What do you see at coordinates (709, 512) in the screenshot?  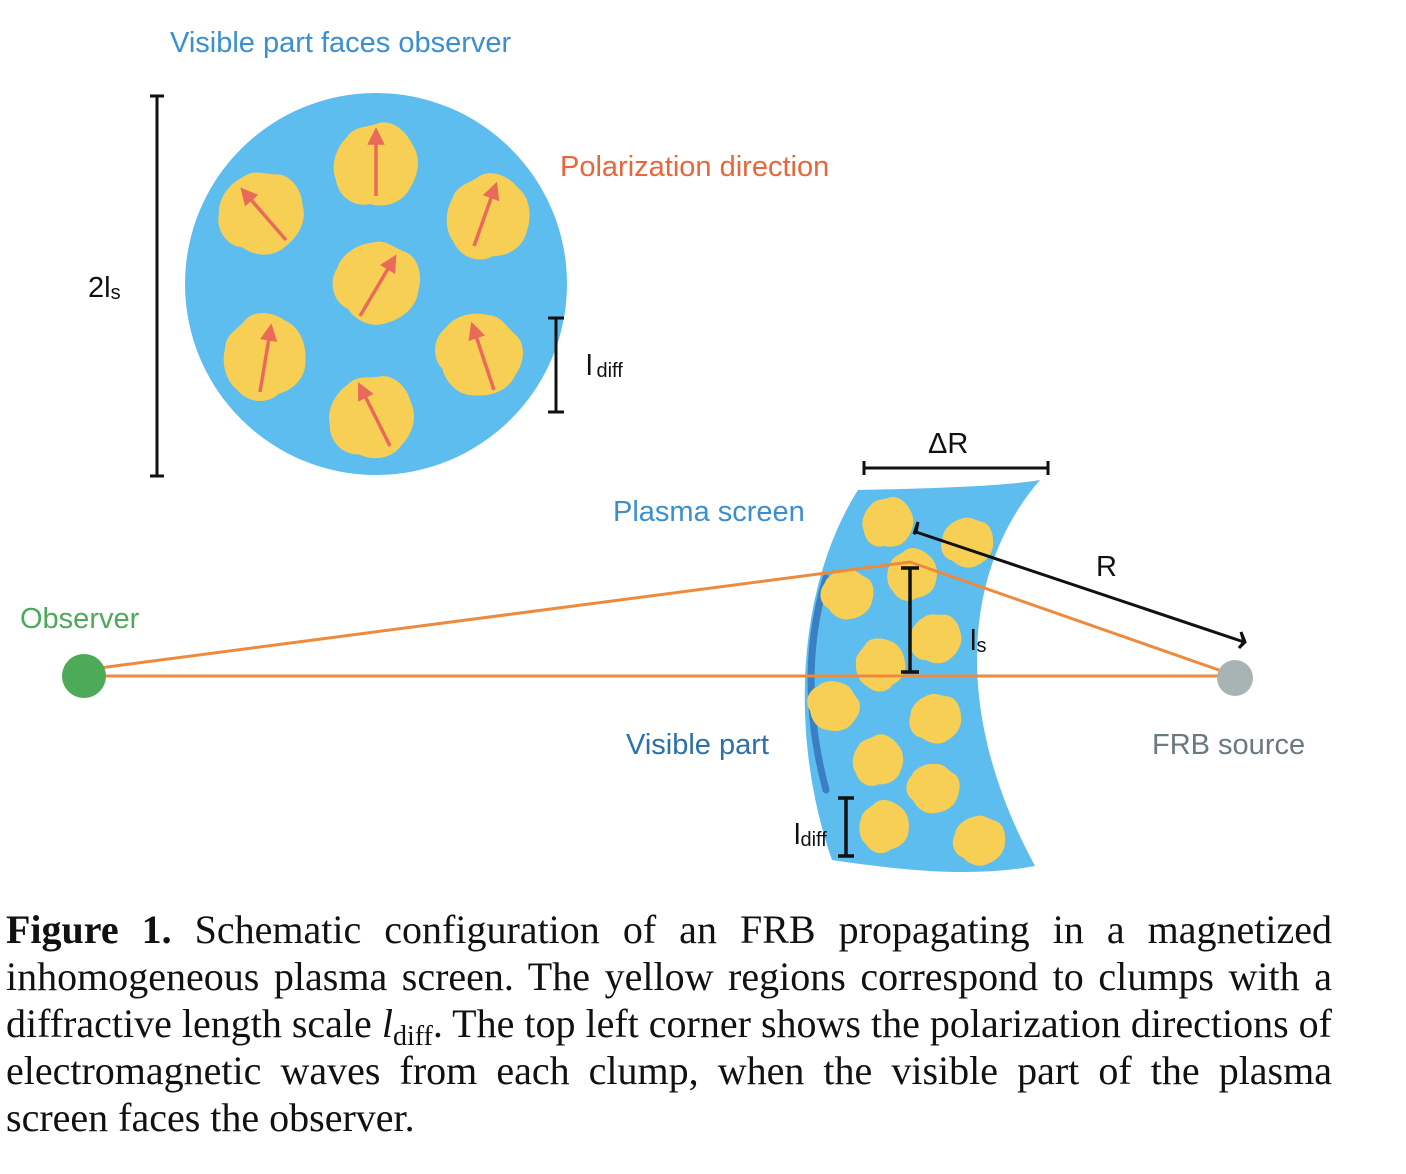 I see `plasma-screen-label: Plasma screen` at bounding box center [709, 512].